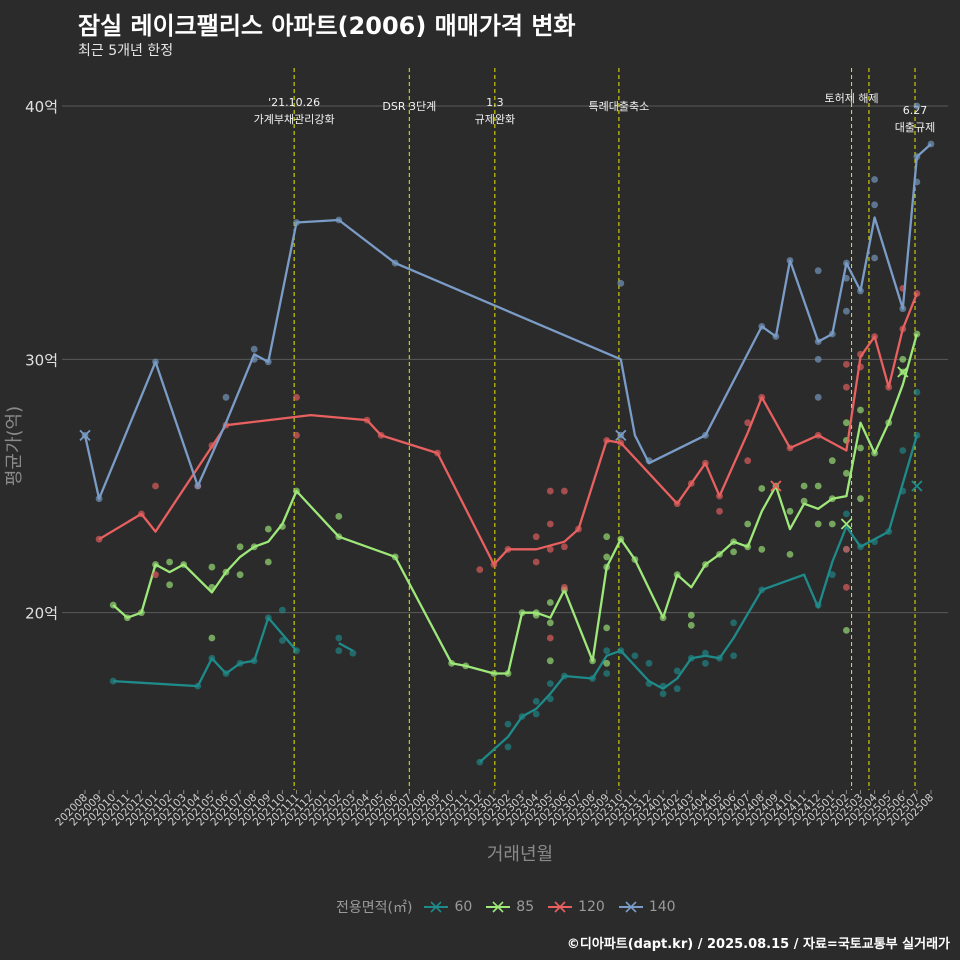 The height and width of the screenshot is (960, 960). I want to click on y-tick-label: 20억, so click(41, 614).